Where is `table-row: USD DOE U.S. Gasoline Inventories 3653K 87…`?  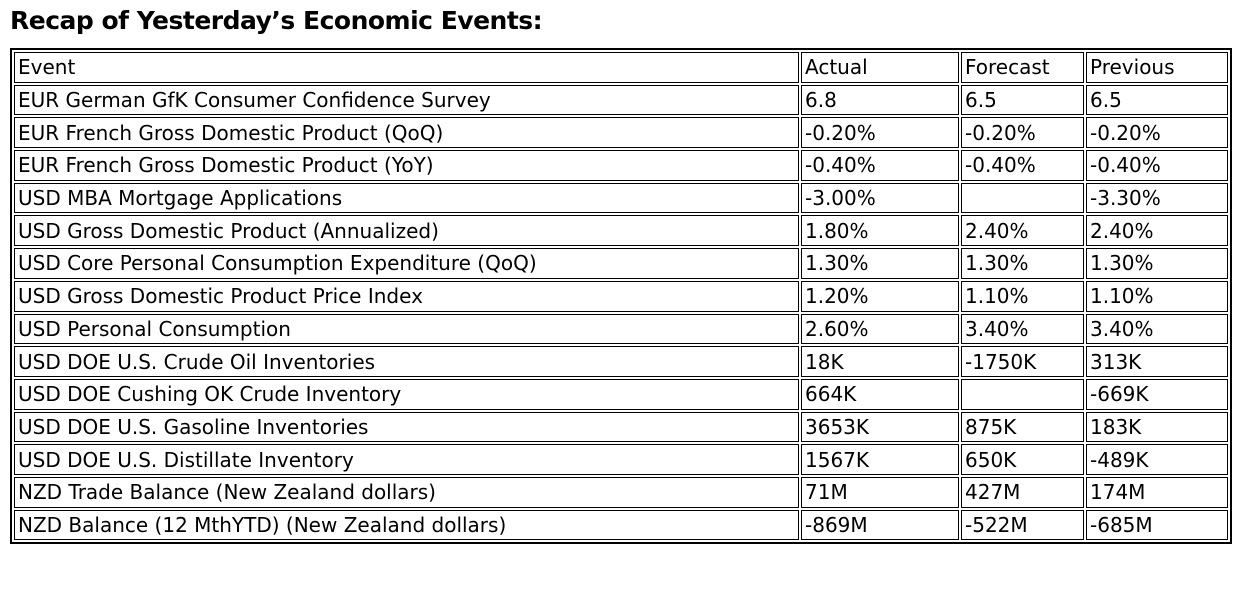 table-row: USD DOE U.S. Gasoline Inventories 3653K 87… is located at coordinates (621, 427).